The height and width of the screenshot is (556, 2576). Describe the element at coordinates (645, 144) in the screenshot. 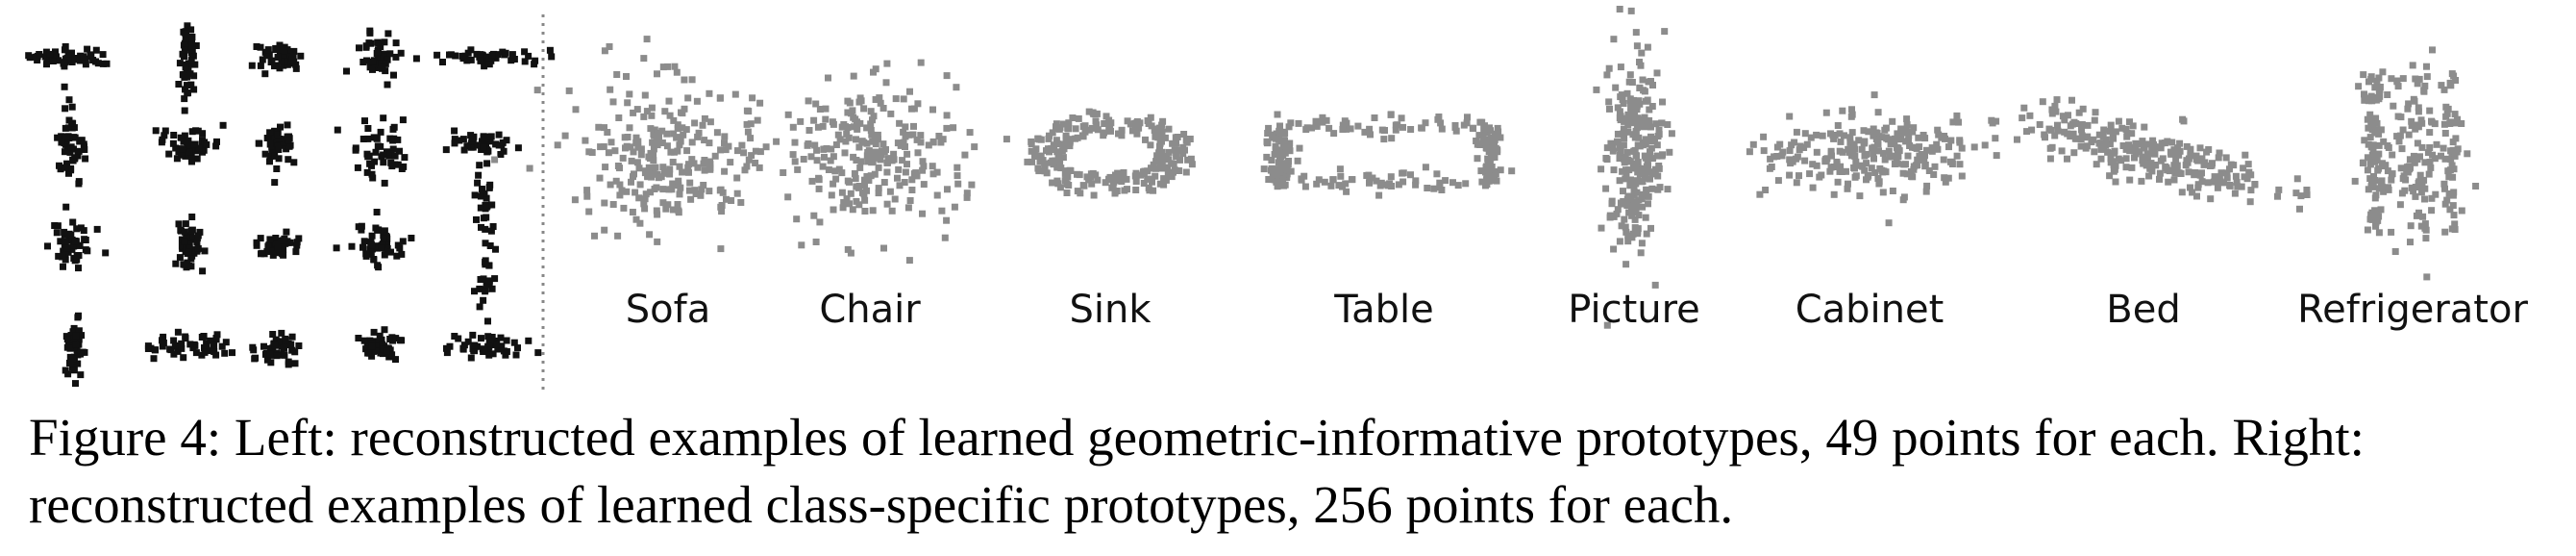

I see `prototype-sofa` at that location.